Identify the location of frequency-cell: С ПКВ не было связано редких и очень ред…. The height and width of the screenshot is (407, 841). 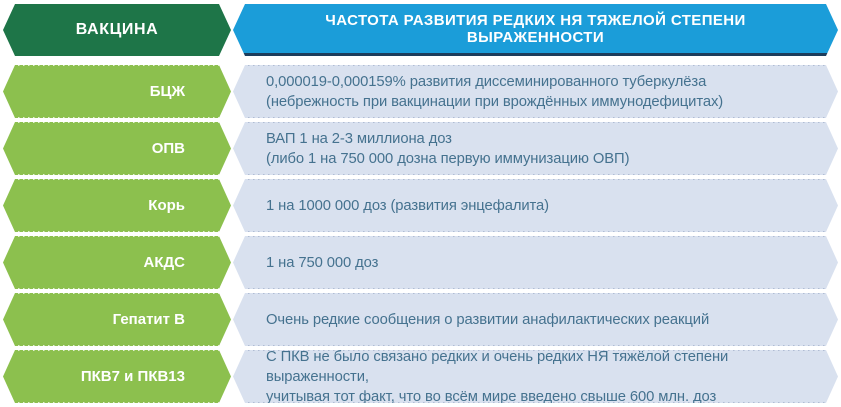
(535, 376).